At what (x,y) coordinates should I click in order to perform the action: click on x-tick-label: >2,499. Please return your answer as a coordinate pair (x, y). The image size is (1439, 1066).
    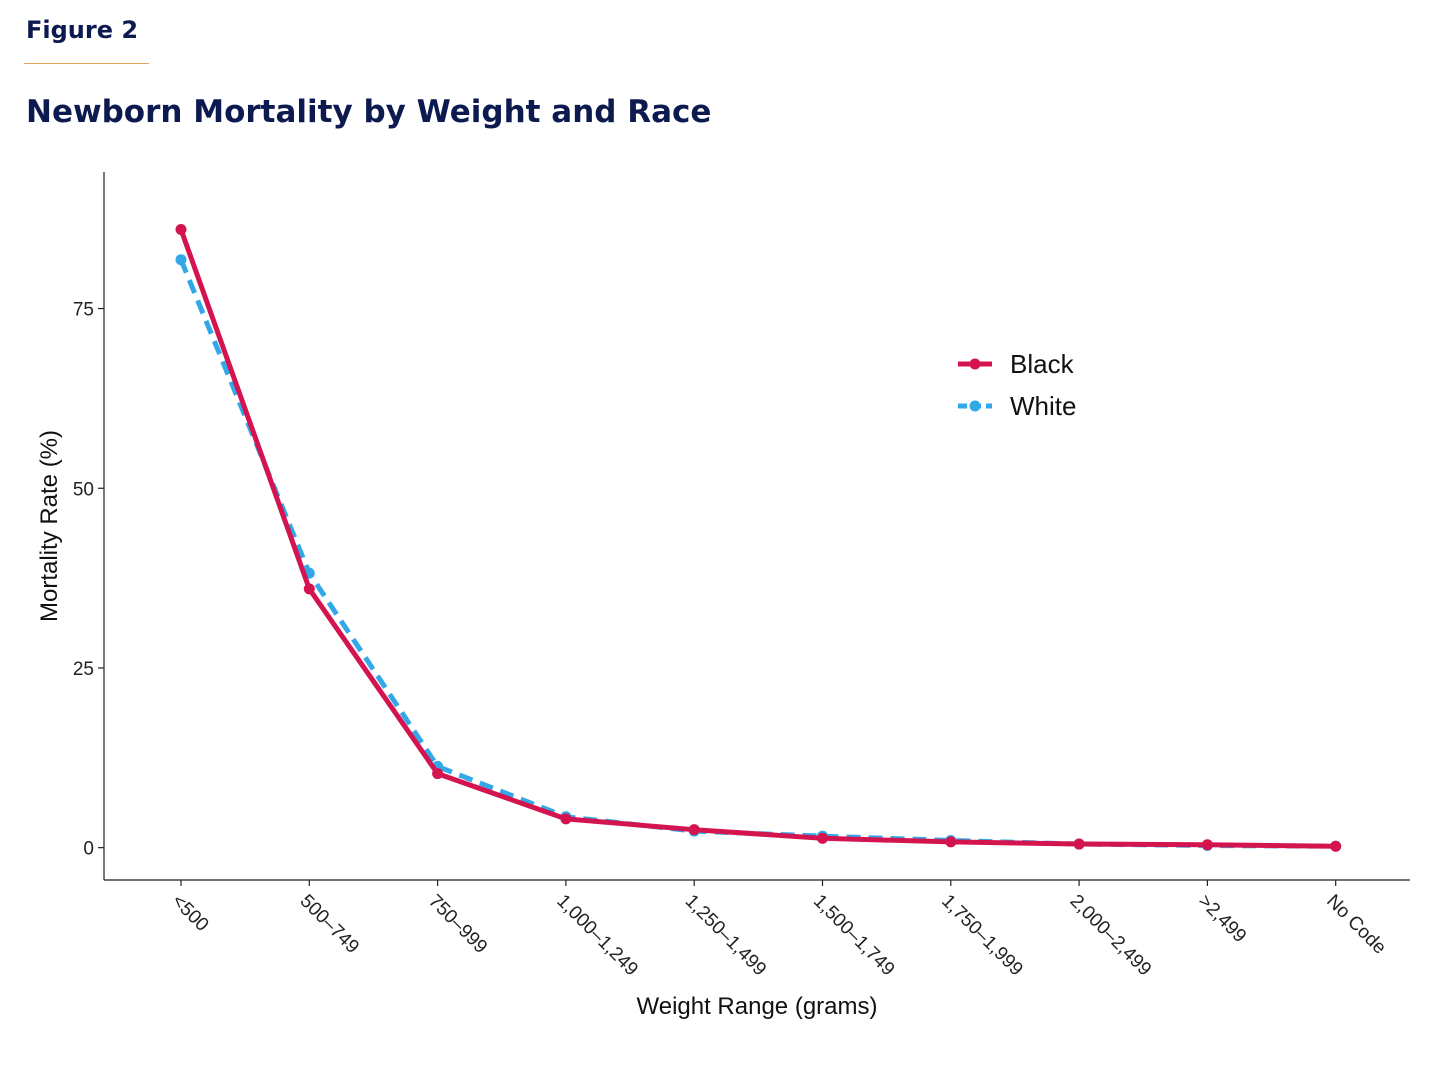
    Looking at the image, I should click on (1222, 919).